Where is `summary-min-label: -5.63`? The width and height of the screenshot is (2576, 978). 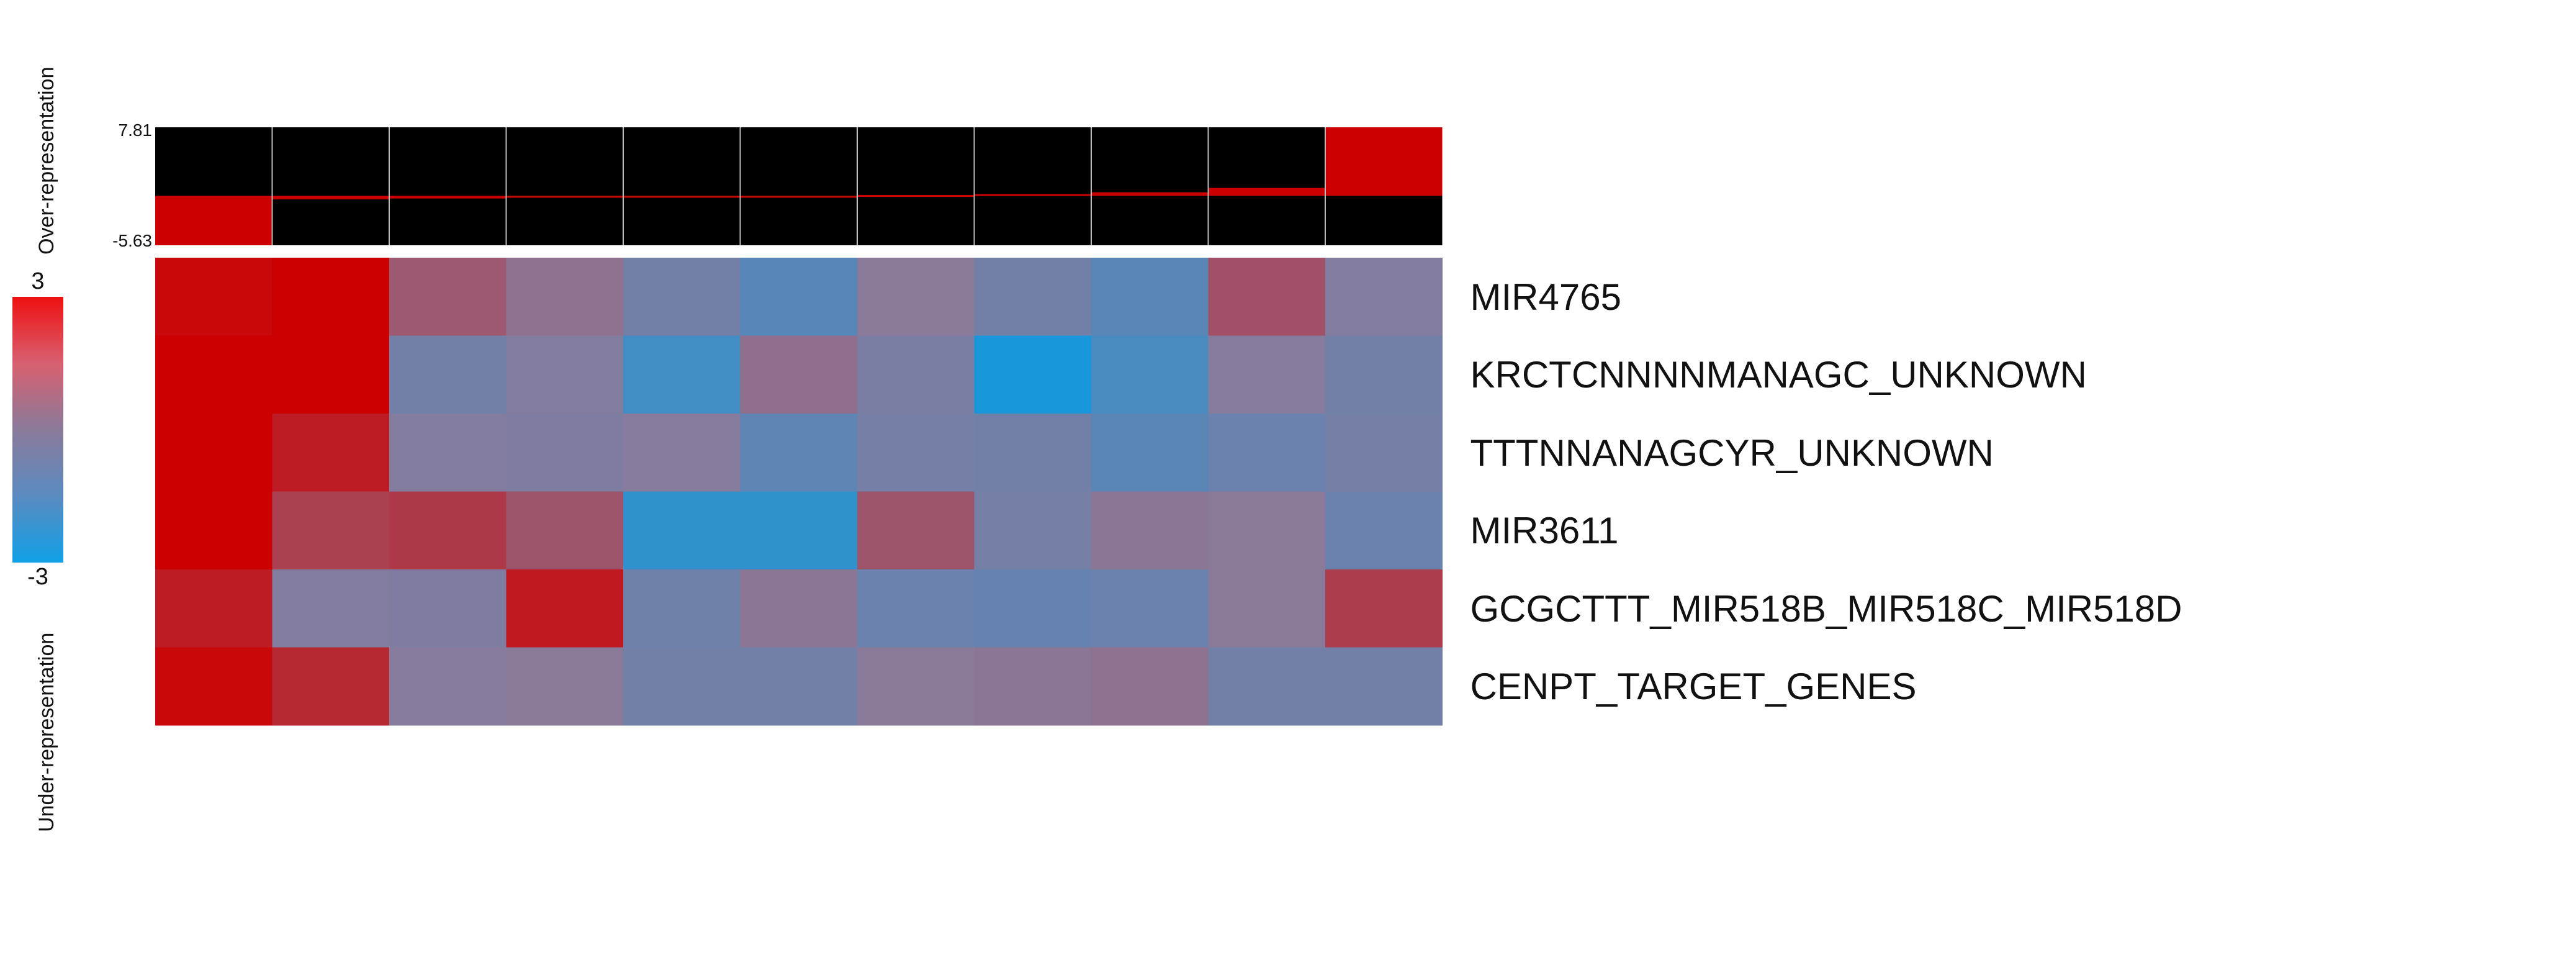
summary-min-label: -5.63 is located at coordinates (132, 240).